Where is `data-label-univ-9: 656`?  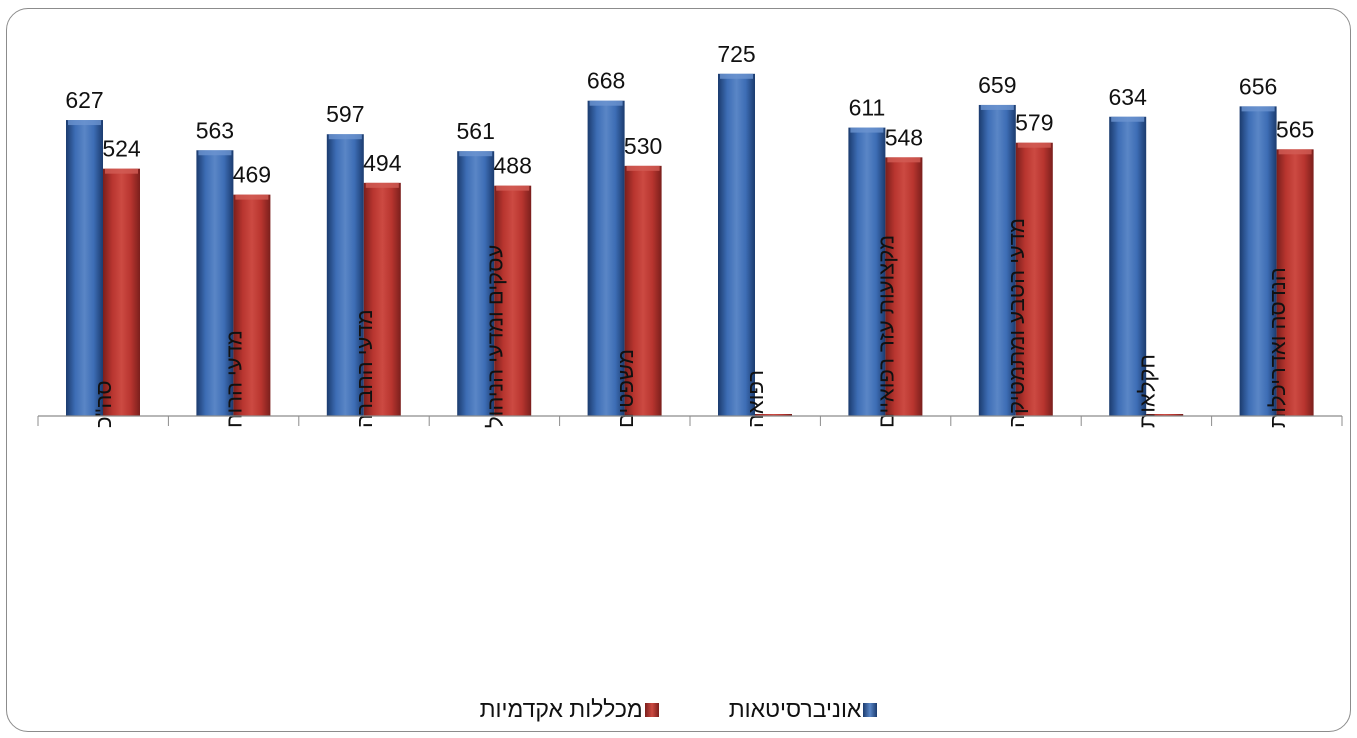 data-label-univ-9: 656 is located at coordinates (1258, 86).